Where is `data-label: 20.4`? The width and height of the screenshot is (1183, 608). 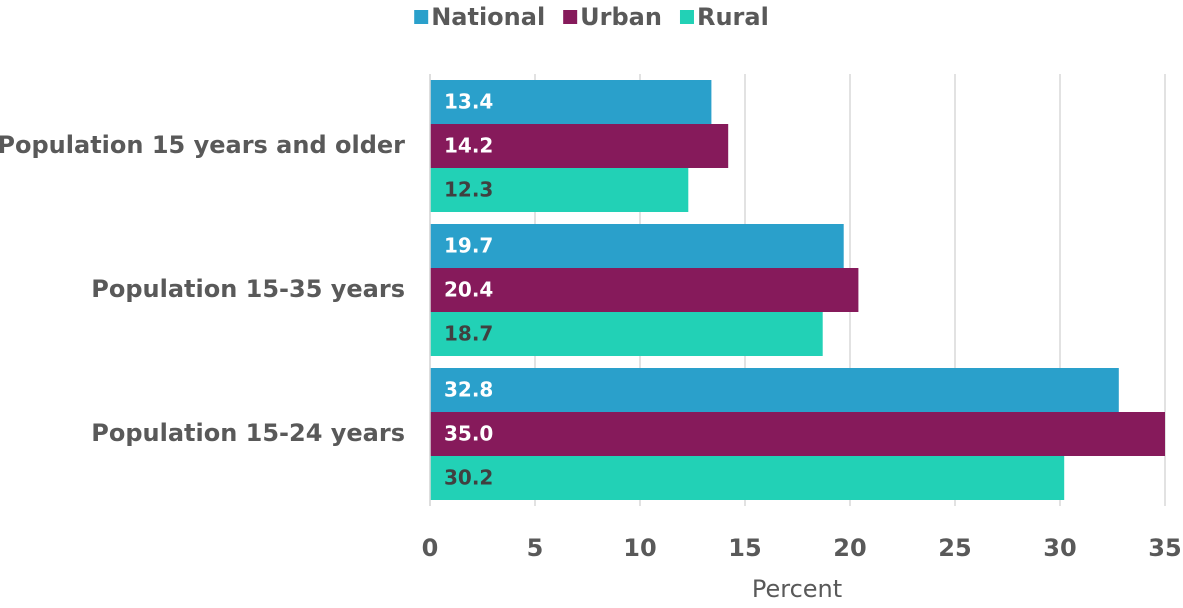 data-label: 20.4 is located at coordinates (468, 290).